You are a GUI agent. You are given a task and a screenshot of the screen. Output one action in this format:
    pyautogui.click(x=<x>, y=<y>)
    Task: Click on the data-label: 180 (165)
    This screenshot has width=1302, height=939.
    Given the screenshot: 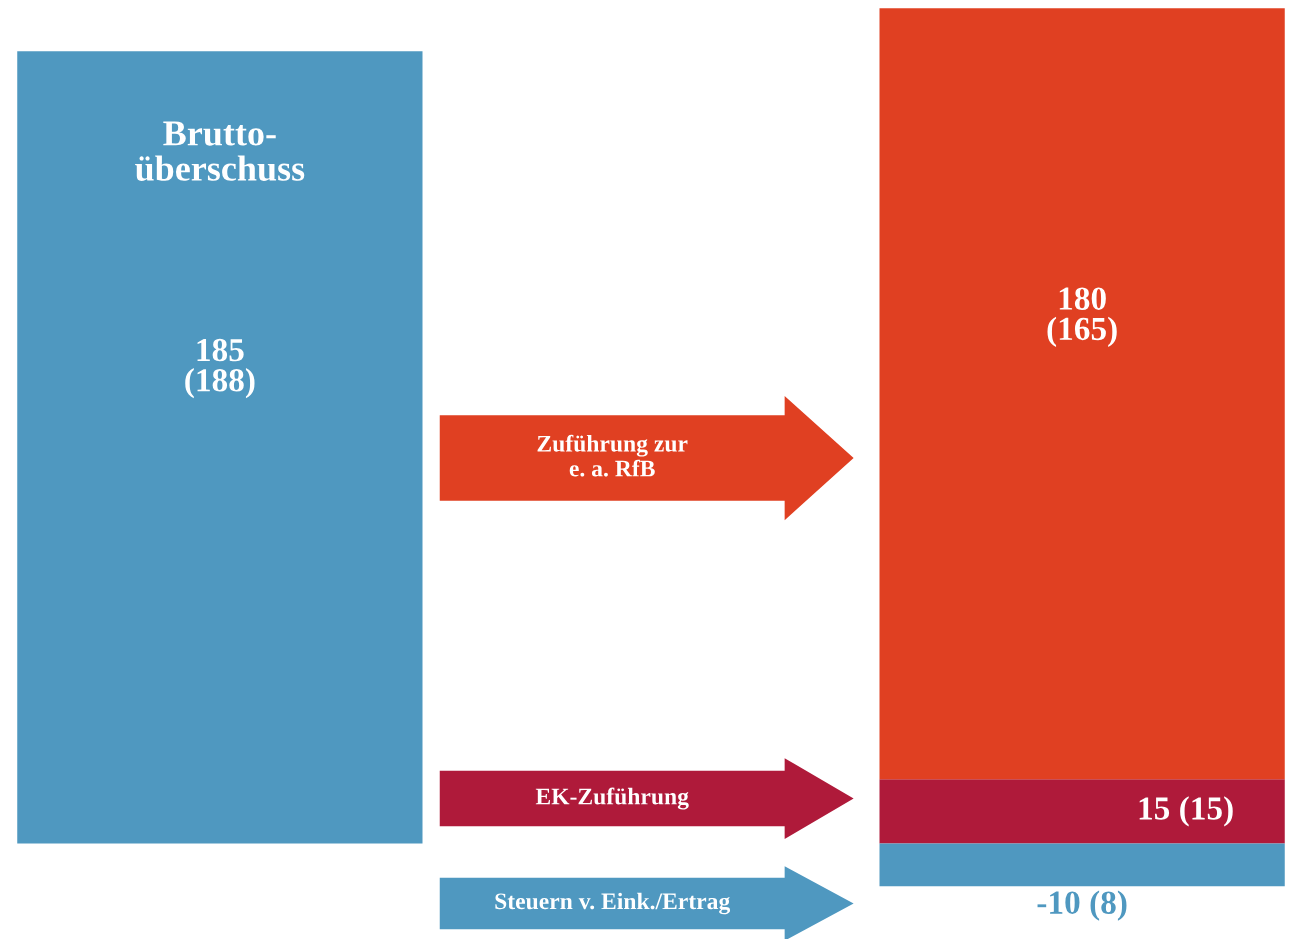 What is the action you would take?
    pyautogui.click(x=1082, y=317)
    